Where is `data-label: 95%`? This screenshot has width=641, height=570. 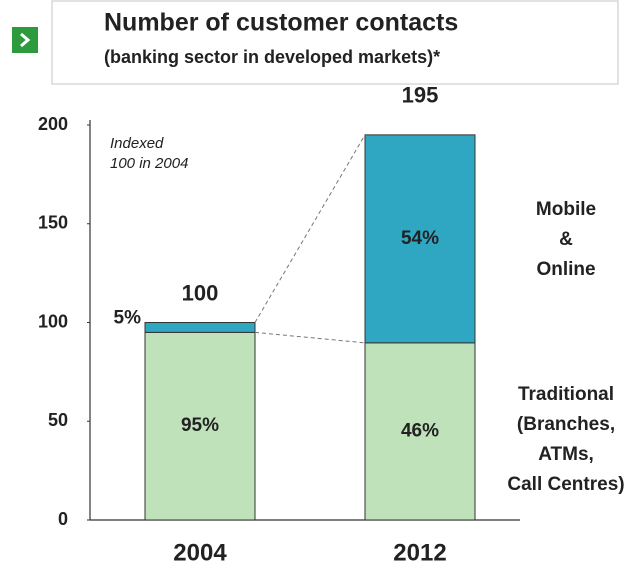
data-label: 95% is located at coordinates (200, 425).